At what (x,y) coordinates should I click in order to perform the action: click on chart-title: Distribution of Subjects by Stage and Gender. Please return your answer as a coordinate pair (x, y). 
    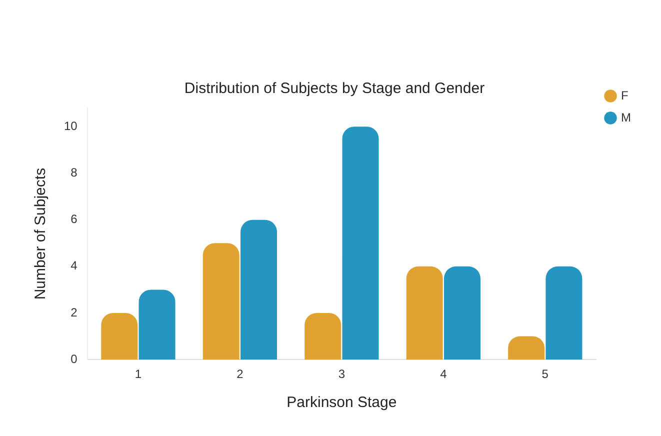
    Looking at the image, I should click on (334, 89).